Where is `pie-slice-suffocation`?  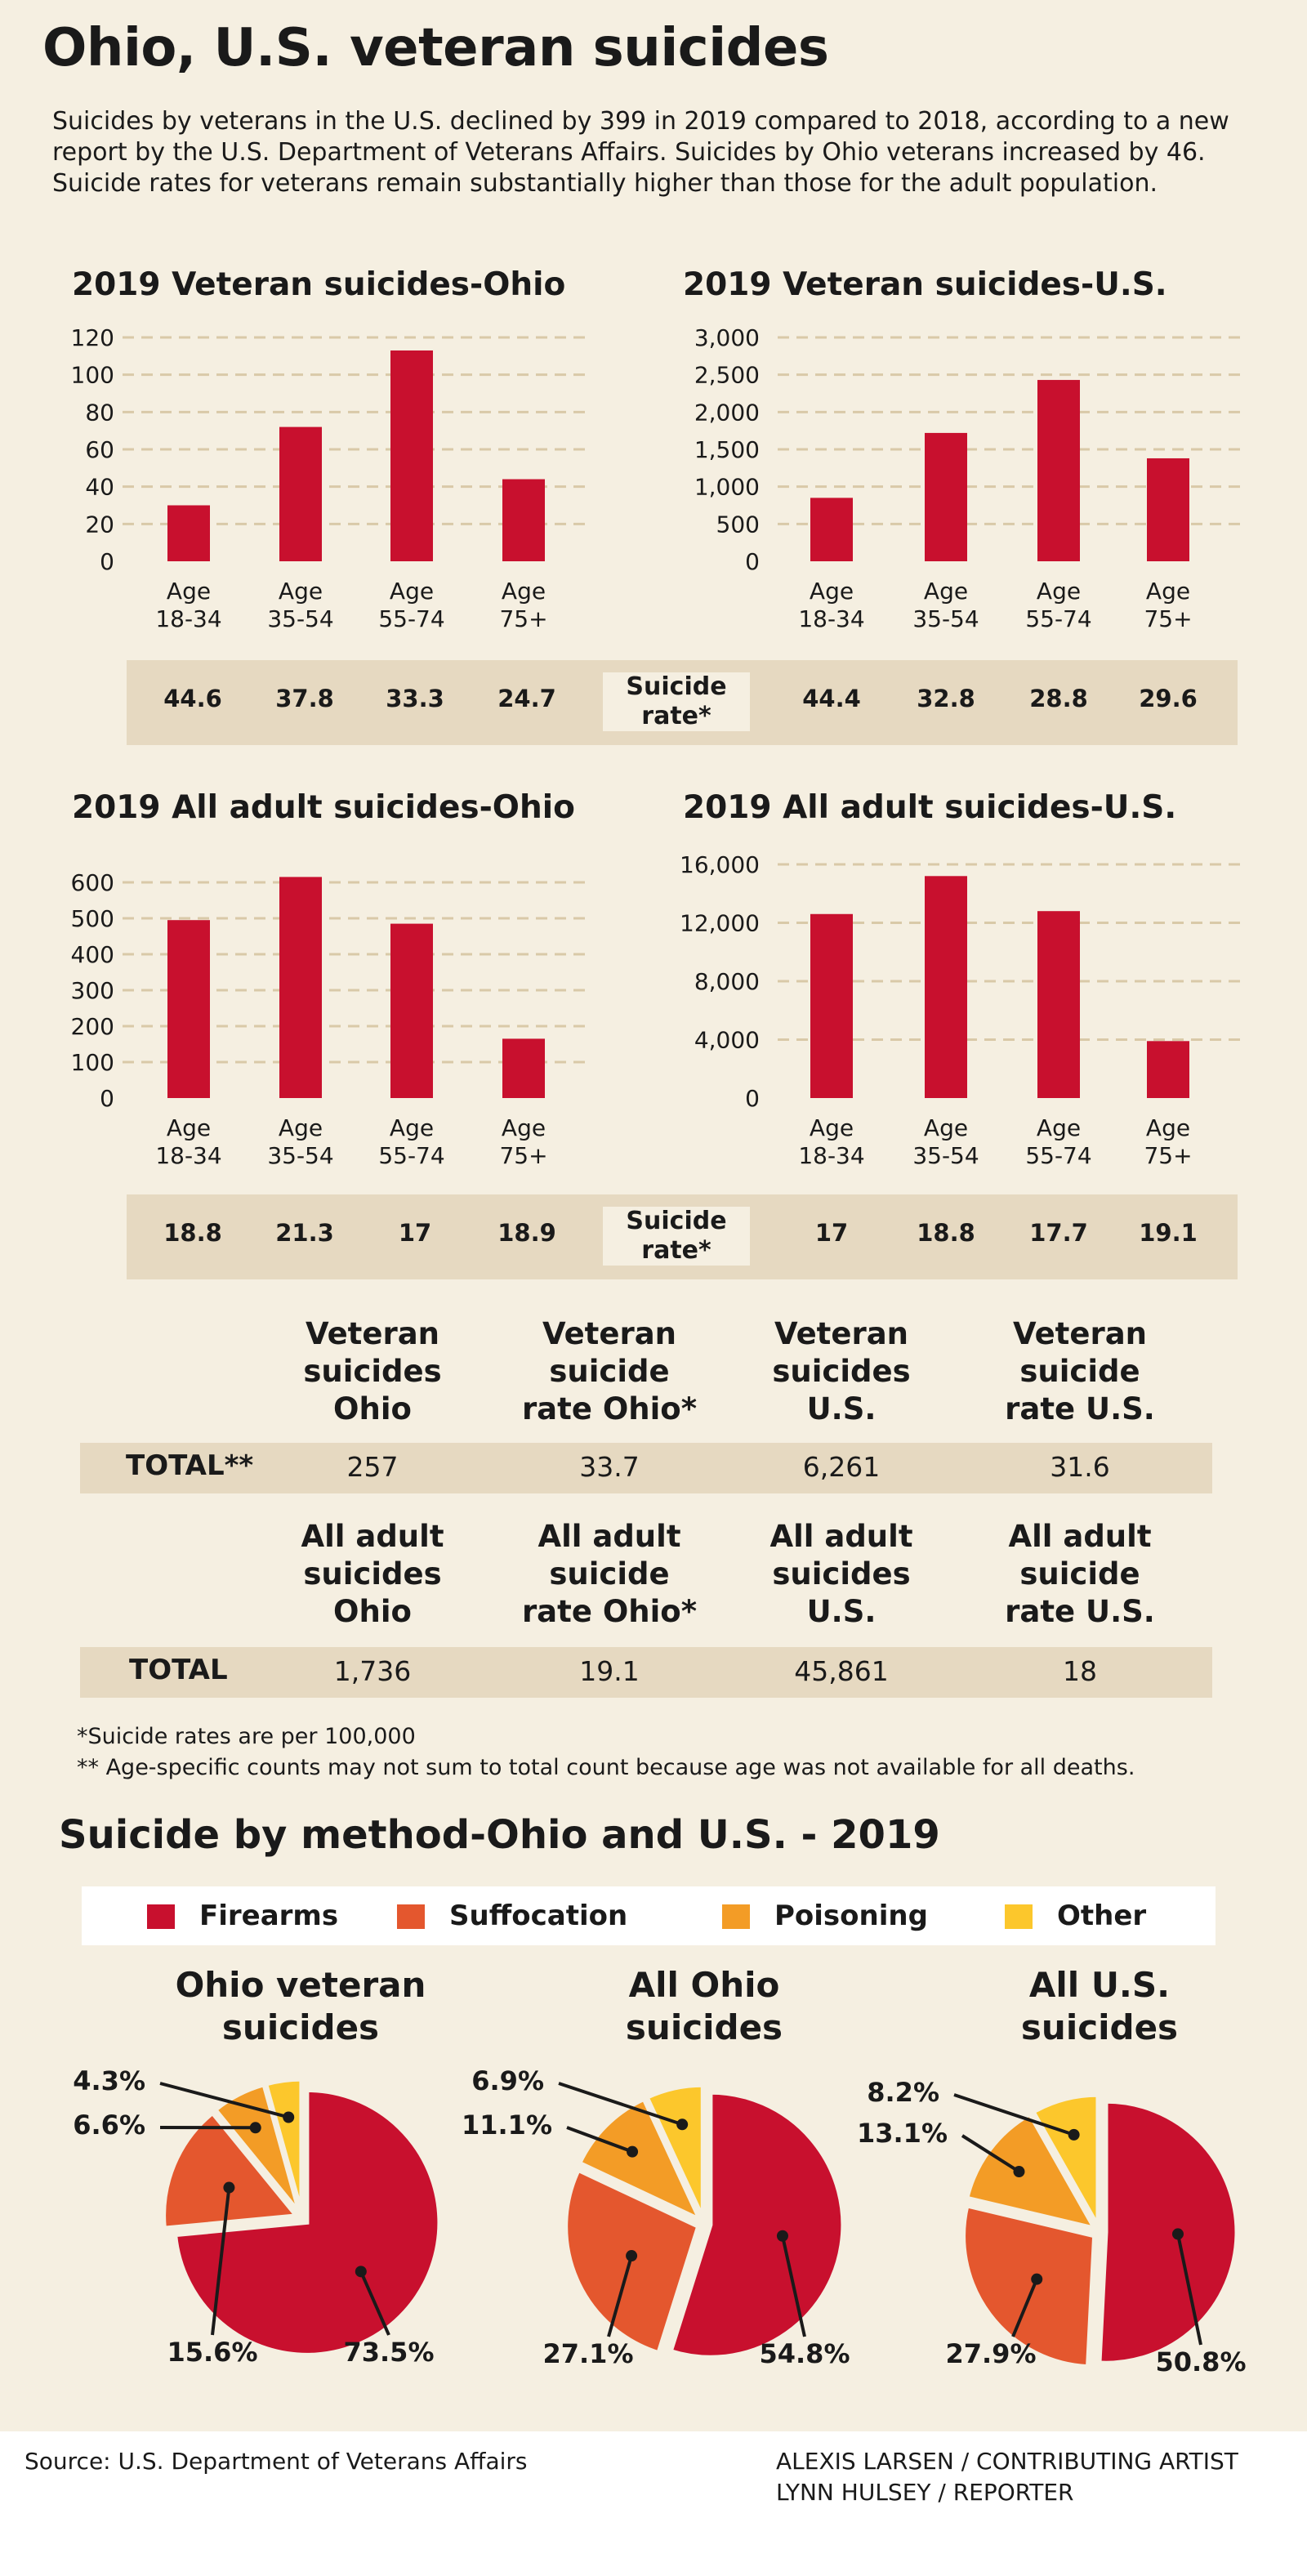 pie-slice-suffocation is located at coordinates (1029, 2286).